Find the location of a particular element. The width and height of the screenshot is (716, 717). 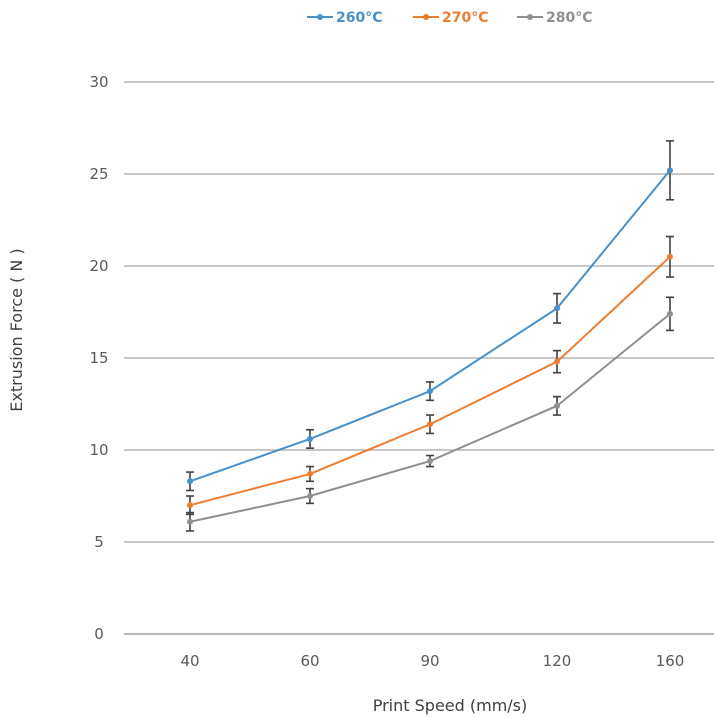

legend-item: 280°C is located at coordinates (555, 18).